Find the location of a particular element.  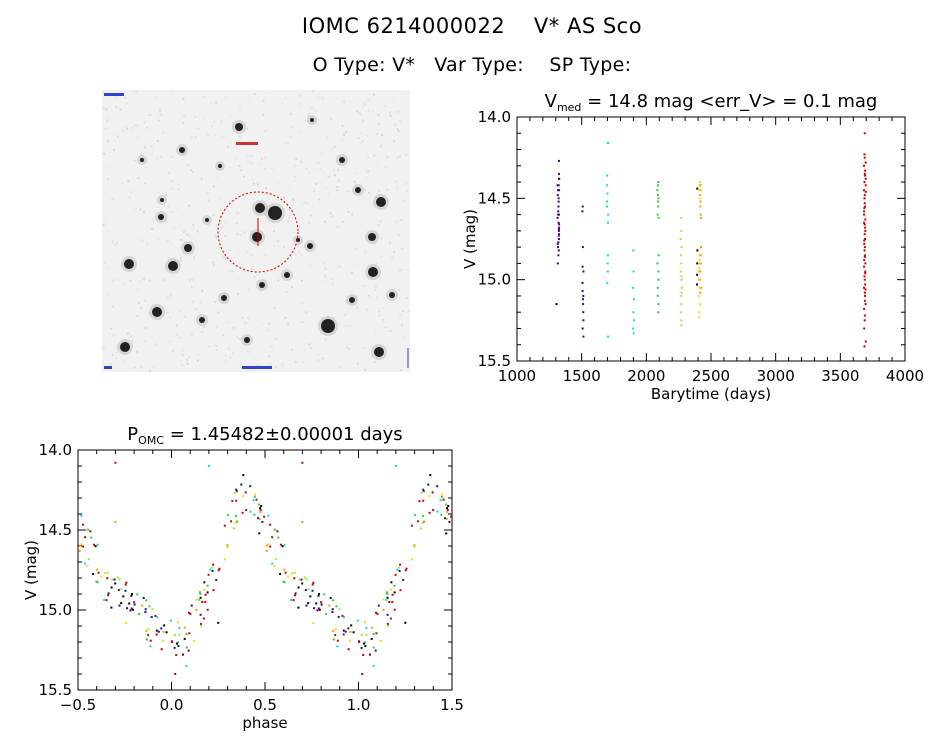

x-tick-label: 3500 is located at coordinates (840, 376).